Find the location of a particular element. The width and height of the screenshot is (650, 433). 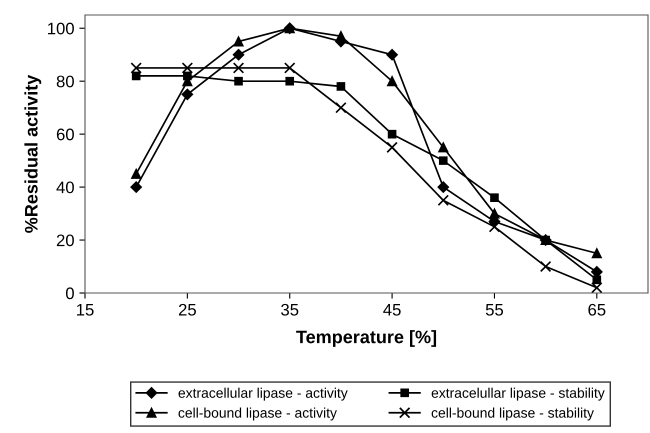

x-tick-label: 25 is located at coordinates (187, 310).